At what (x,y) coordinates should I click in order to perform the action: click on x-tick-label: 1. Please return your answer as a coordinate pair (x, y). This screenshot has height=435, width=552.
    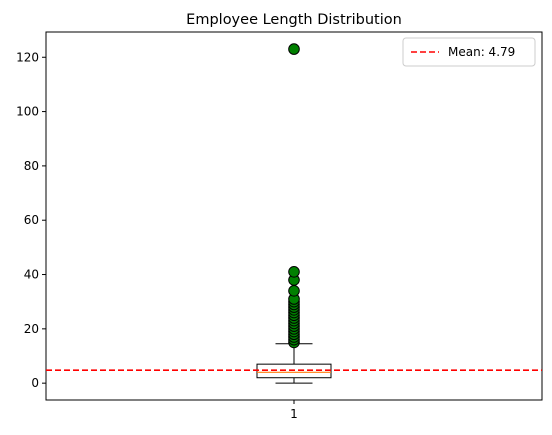
    Looking at the image, I should click on (294, 414).